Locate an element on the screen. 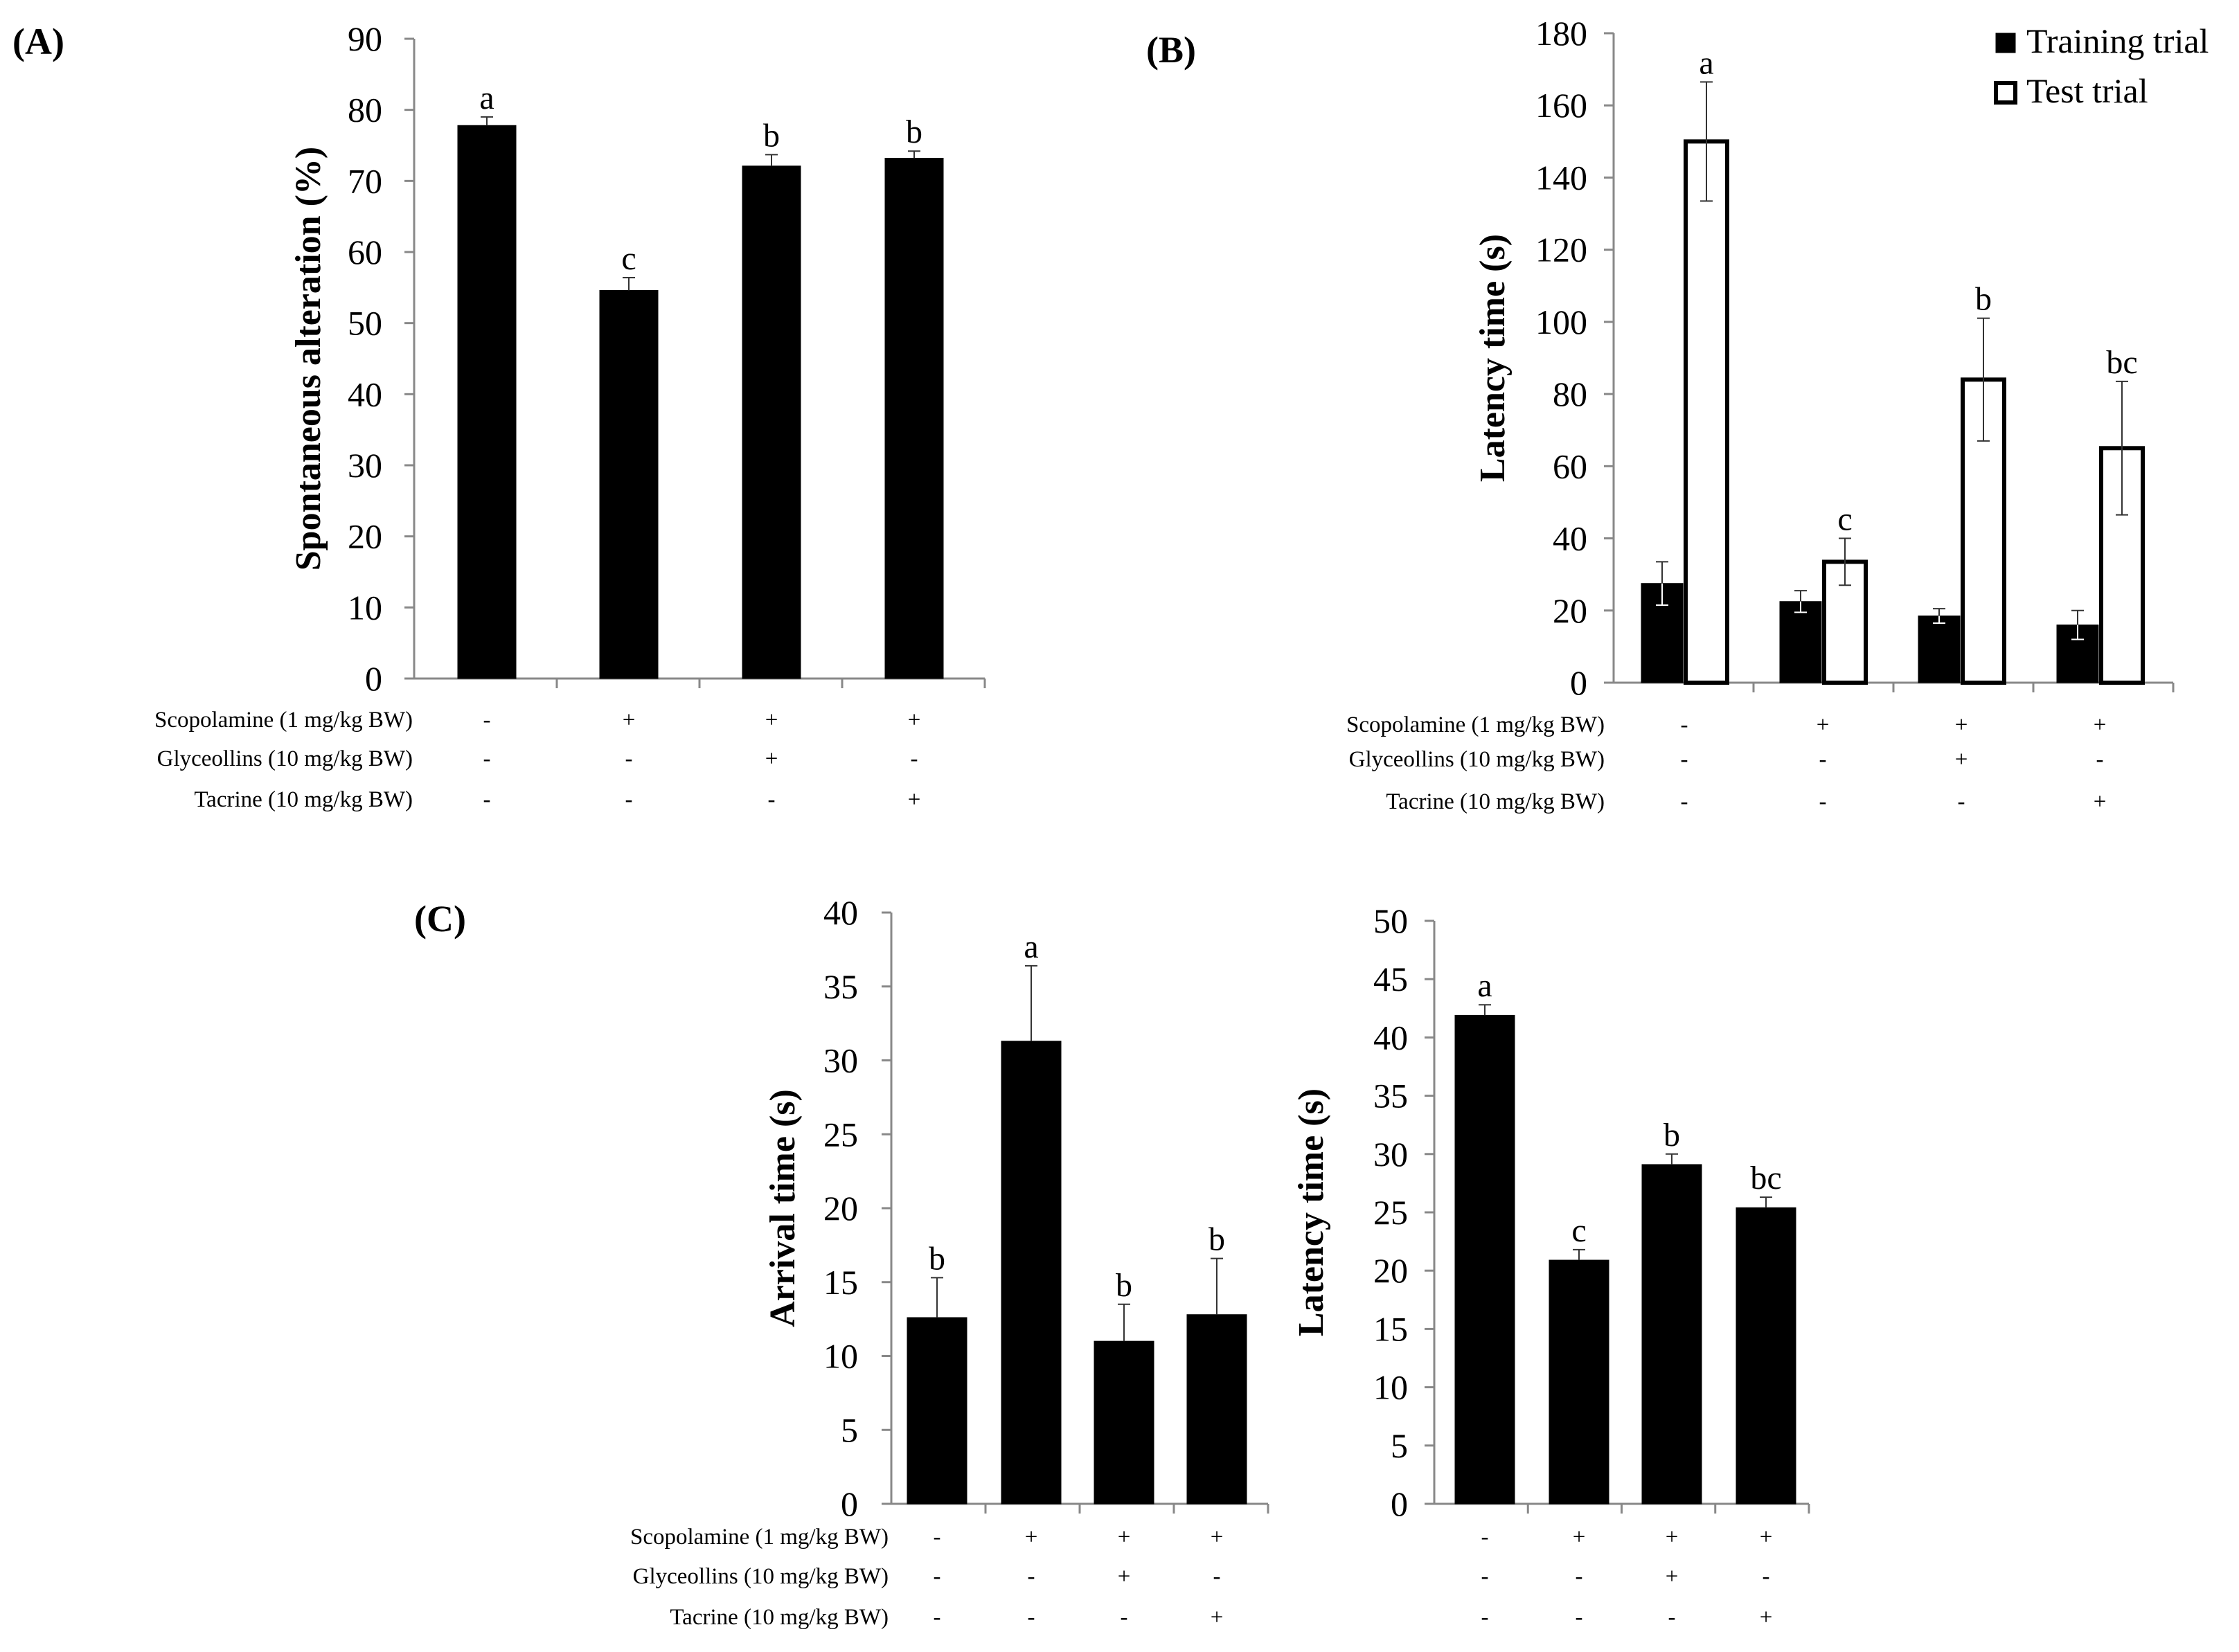 This screenshot has width=2239, height=1652. panel-label-C1: (C) is located at coordinates (440, 919).